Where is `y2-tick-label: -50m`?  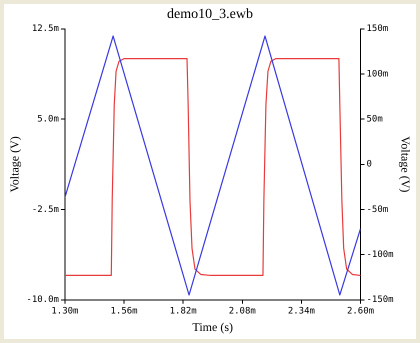 y2-tick-label: -50m is located at coordinates (377, 209).